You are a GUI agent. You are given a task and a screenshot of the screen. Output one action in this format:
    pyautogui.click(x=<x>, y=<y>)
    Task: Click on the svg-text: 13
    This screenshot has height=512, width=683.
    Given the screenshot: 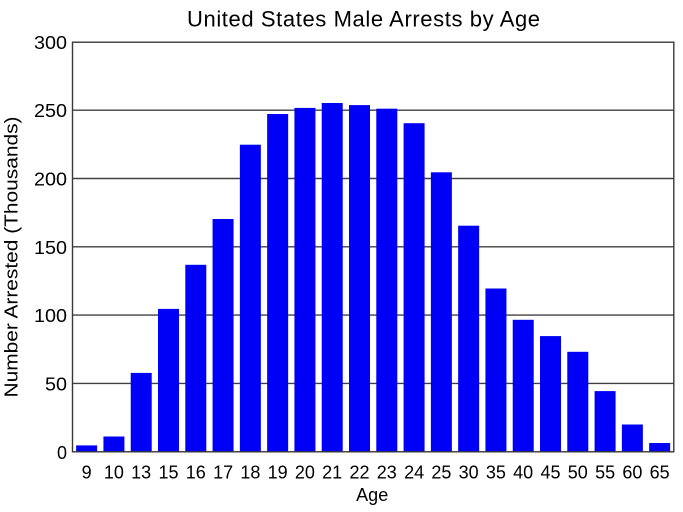 What is the action you would take?
    pyautogui.click(x=141, y=473)
    